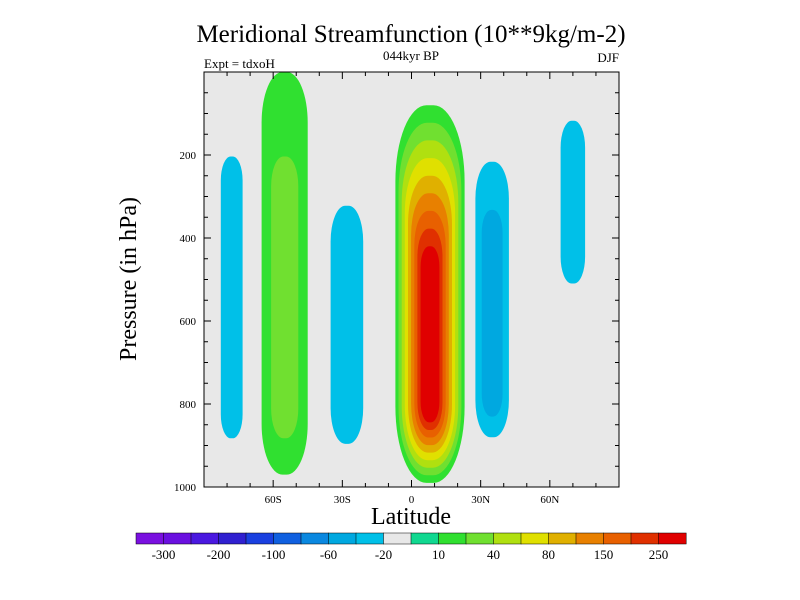 The height and width of the screenshot is (600, 800). I want to click on colorbar-label: 10, so click(438, 554).